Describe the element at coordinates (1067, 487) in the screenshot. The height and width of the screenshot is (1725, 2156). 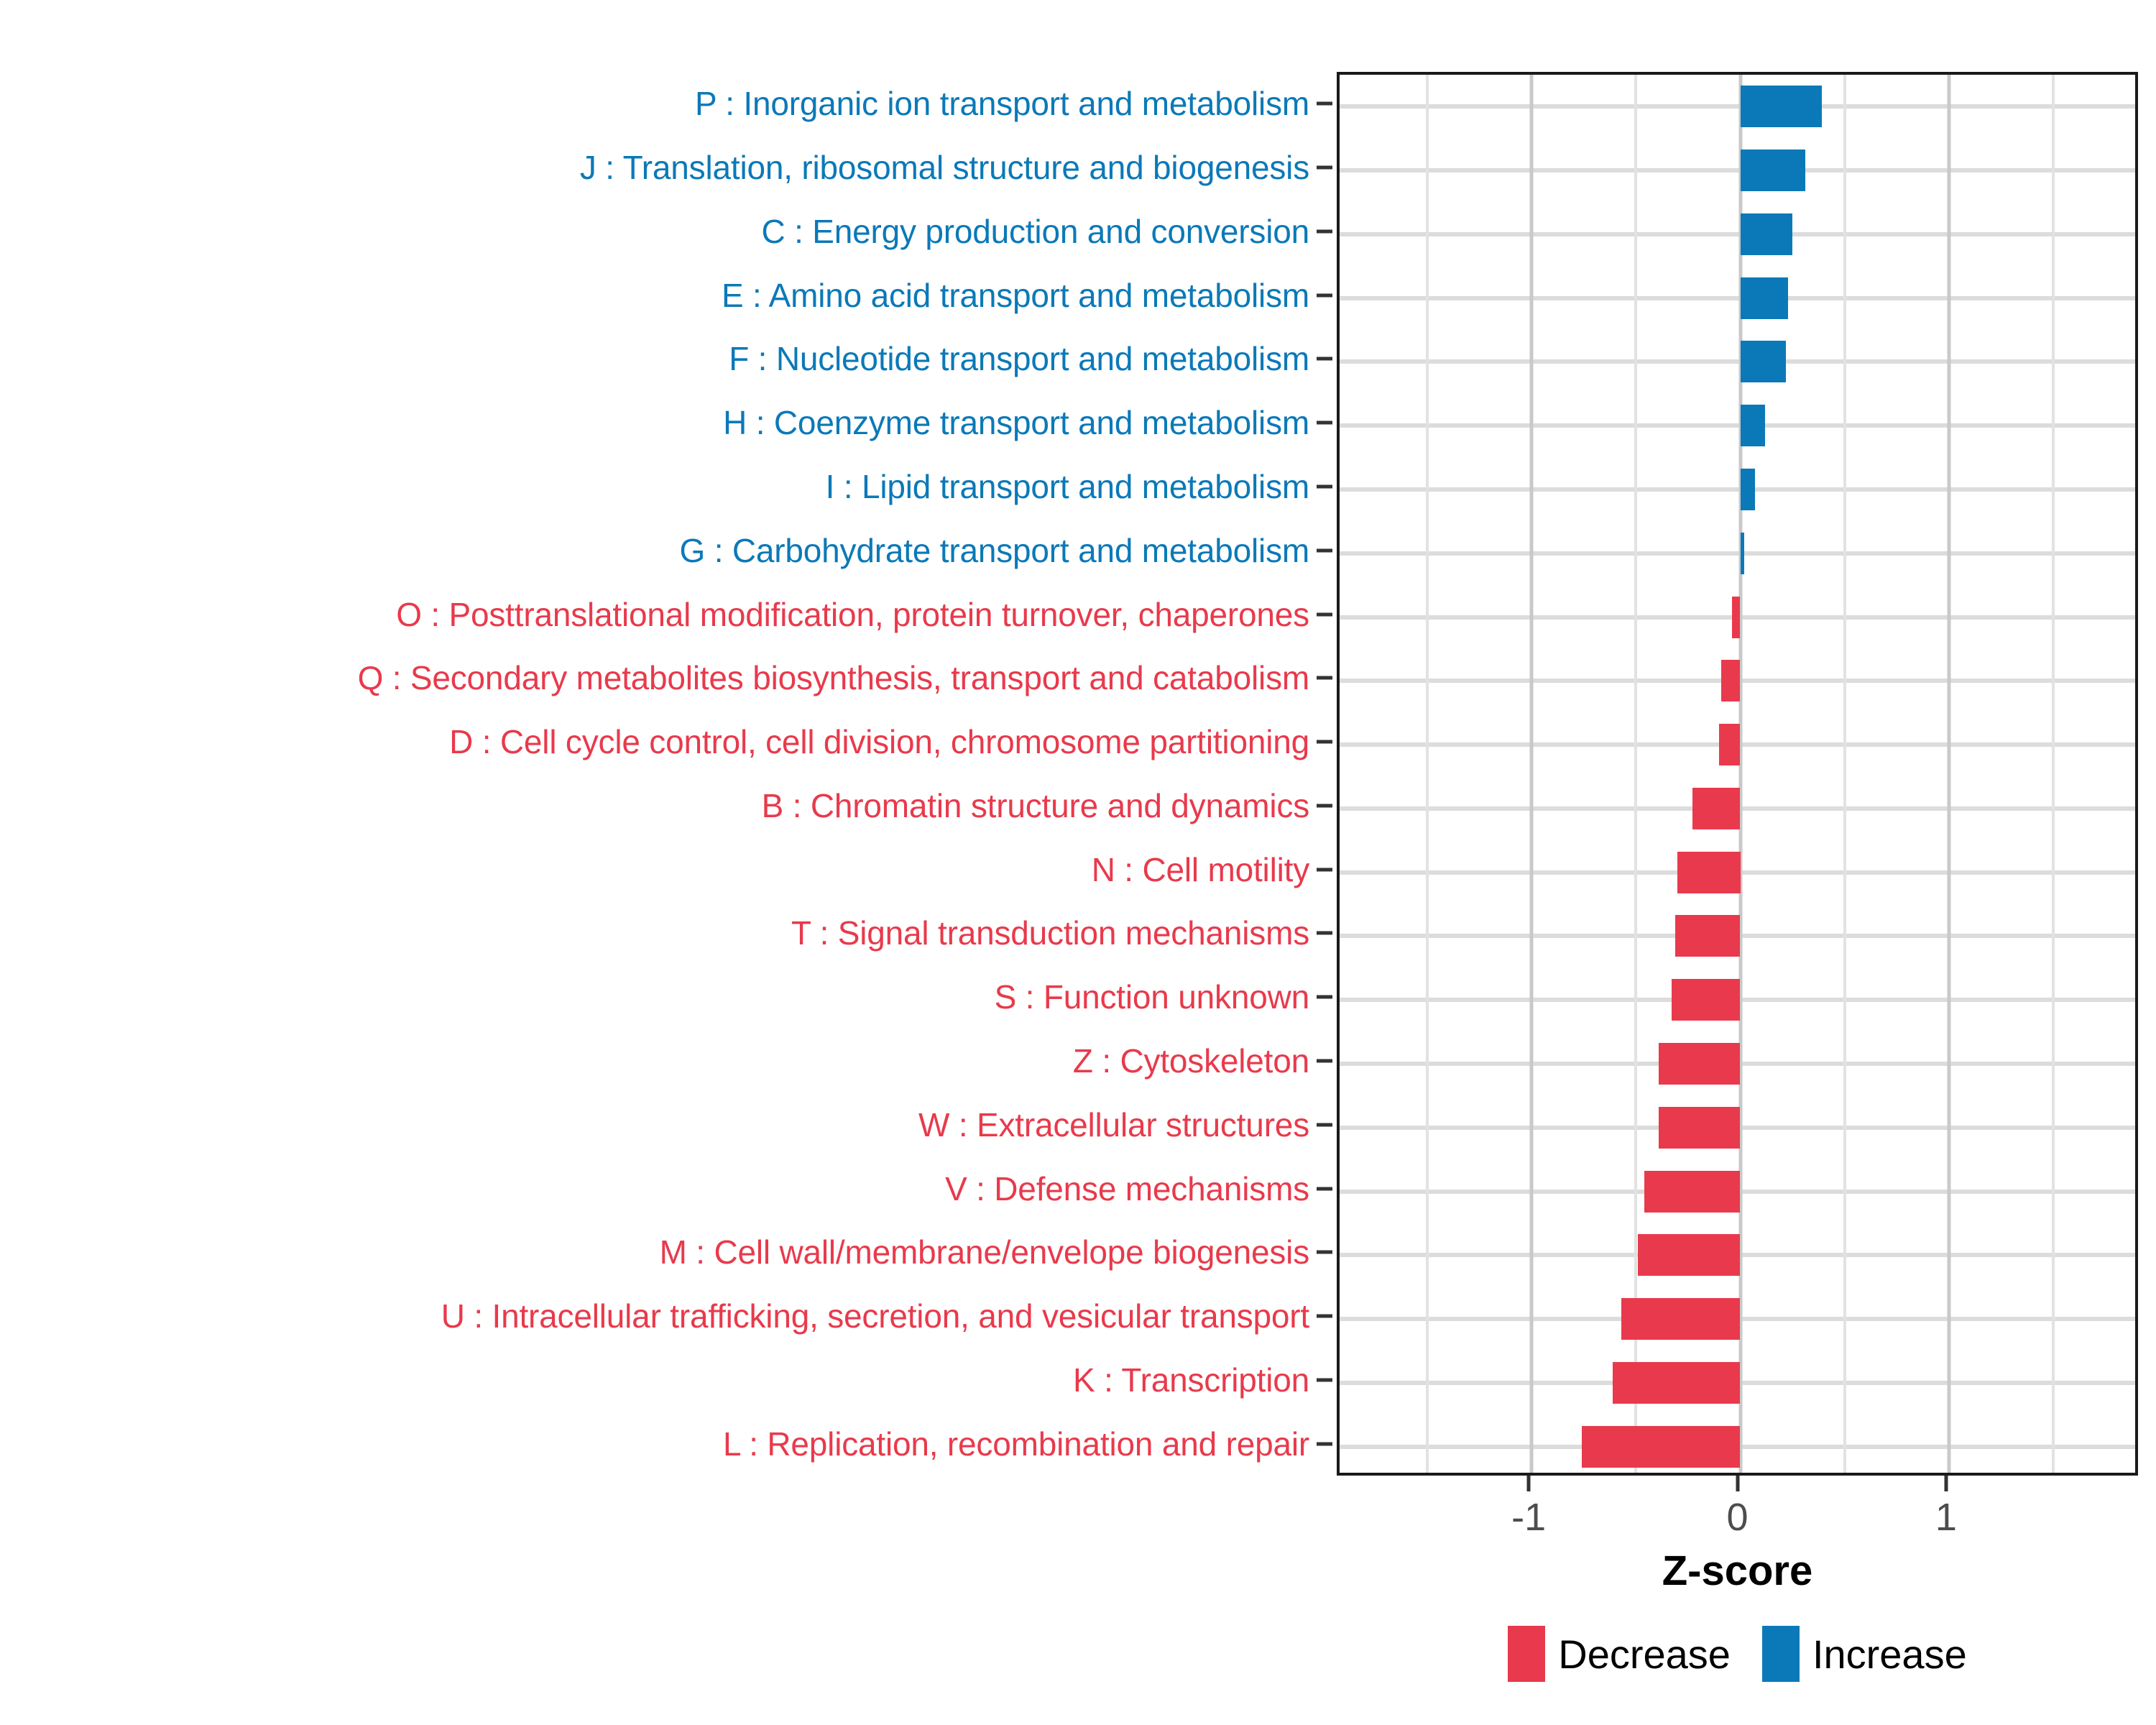
I see `y-axis-label: I : Lipid transport and metabolism` at that location.